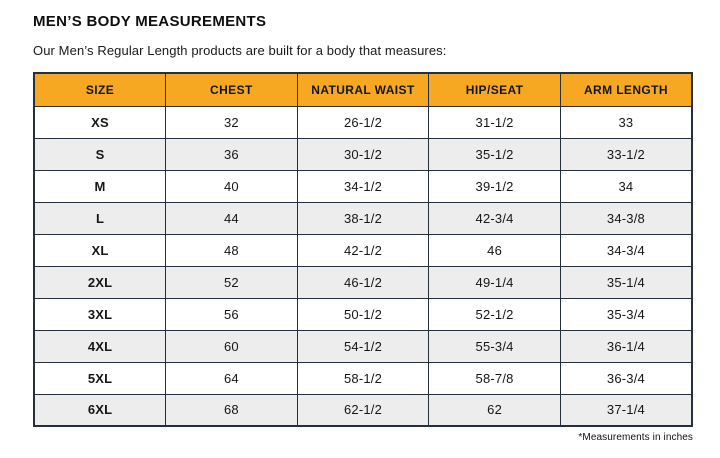 The width and height of the screenshot is (720, 458). Describe the element at coordinates (100, 218) in the screenshot. I see `size-cell: L` at that location.